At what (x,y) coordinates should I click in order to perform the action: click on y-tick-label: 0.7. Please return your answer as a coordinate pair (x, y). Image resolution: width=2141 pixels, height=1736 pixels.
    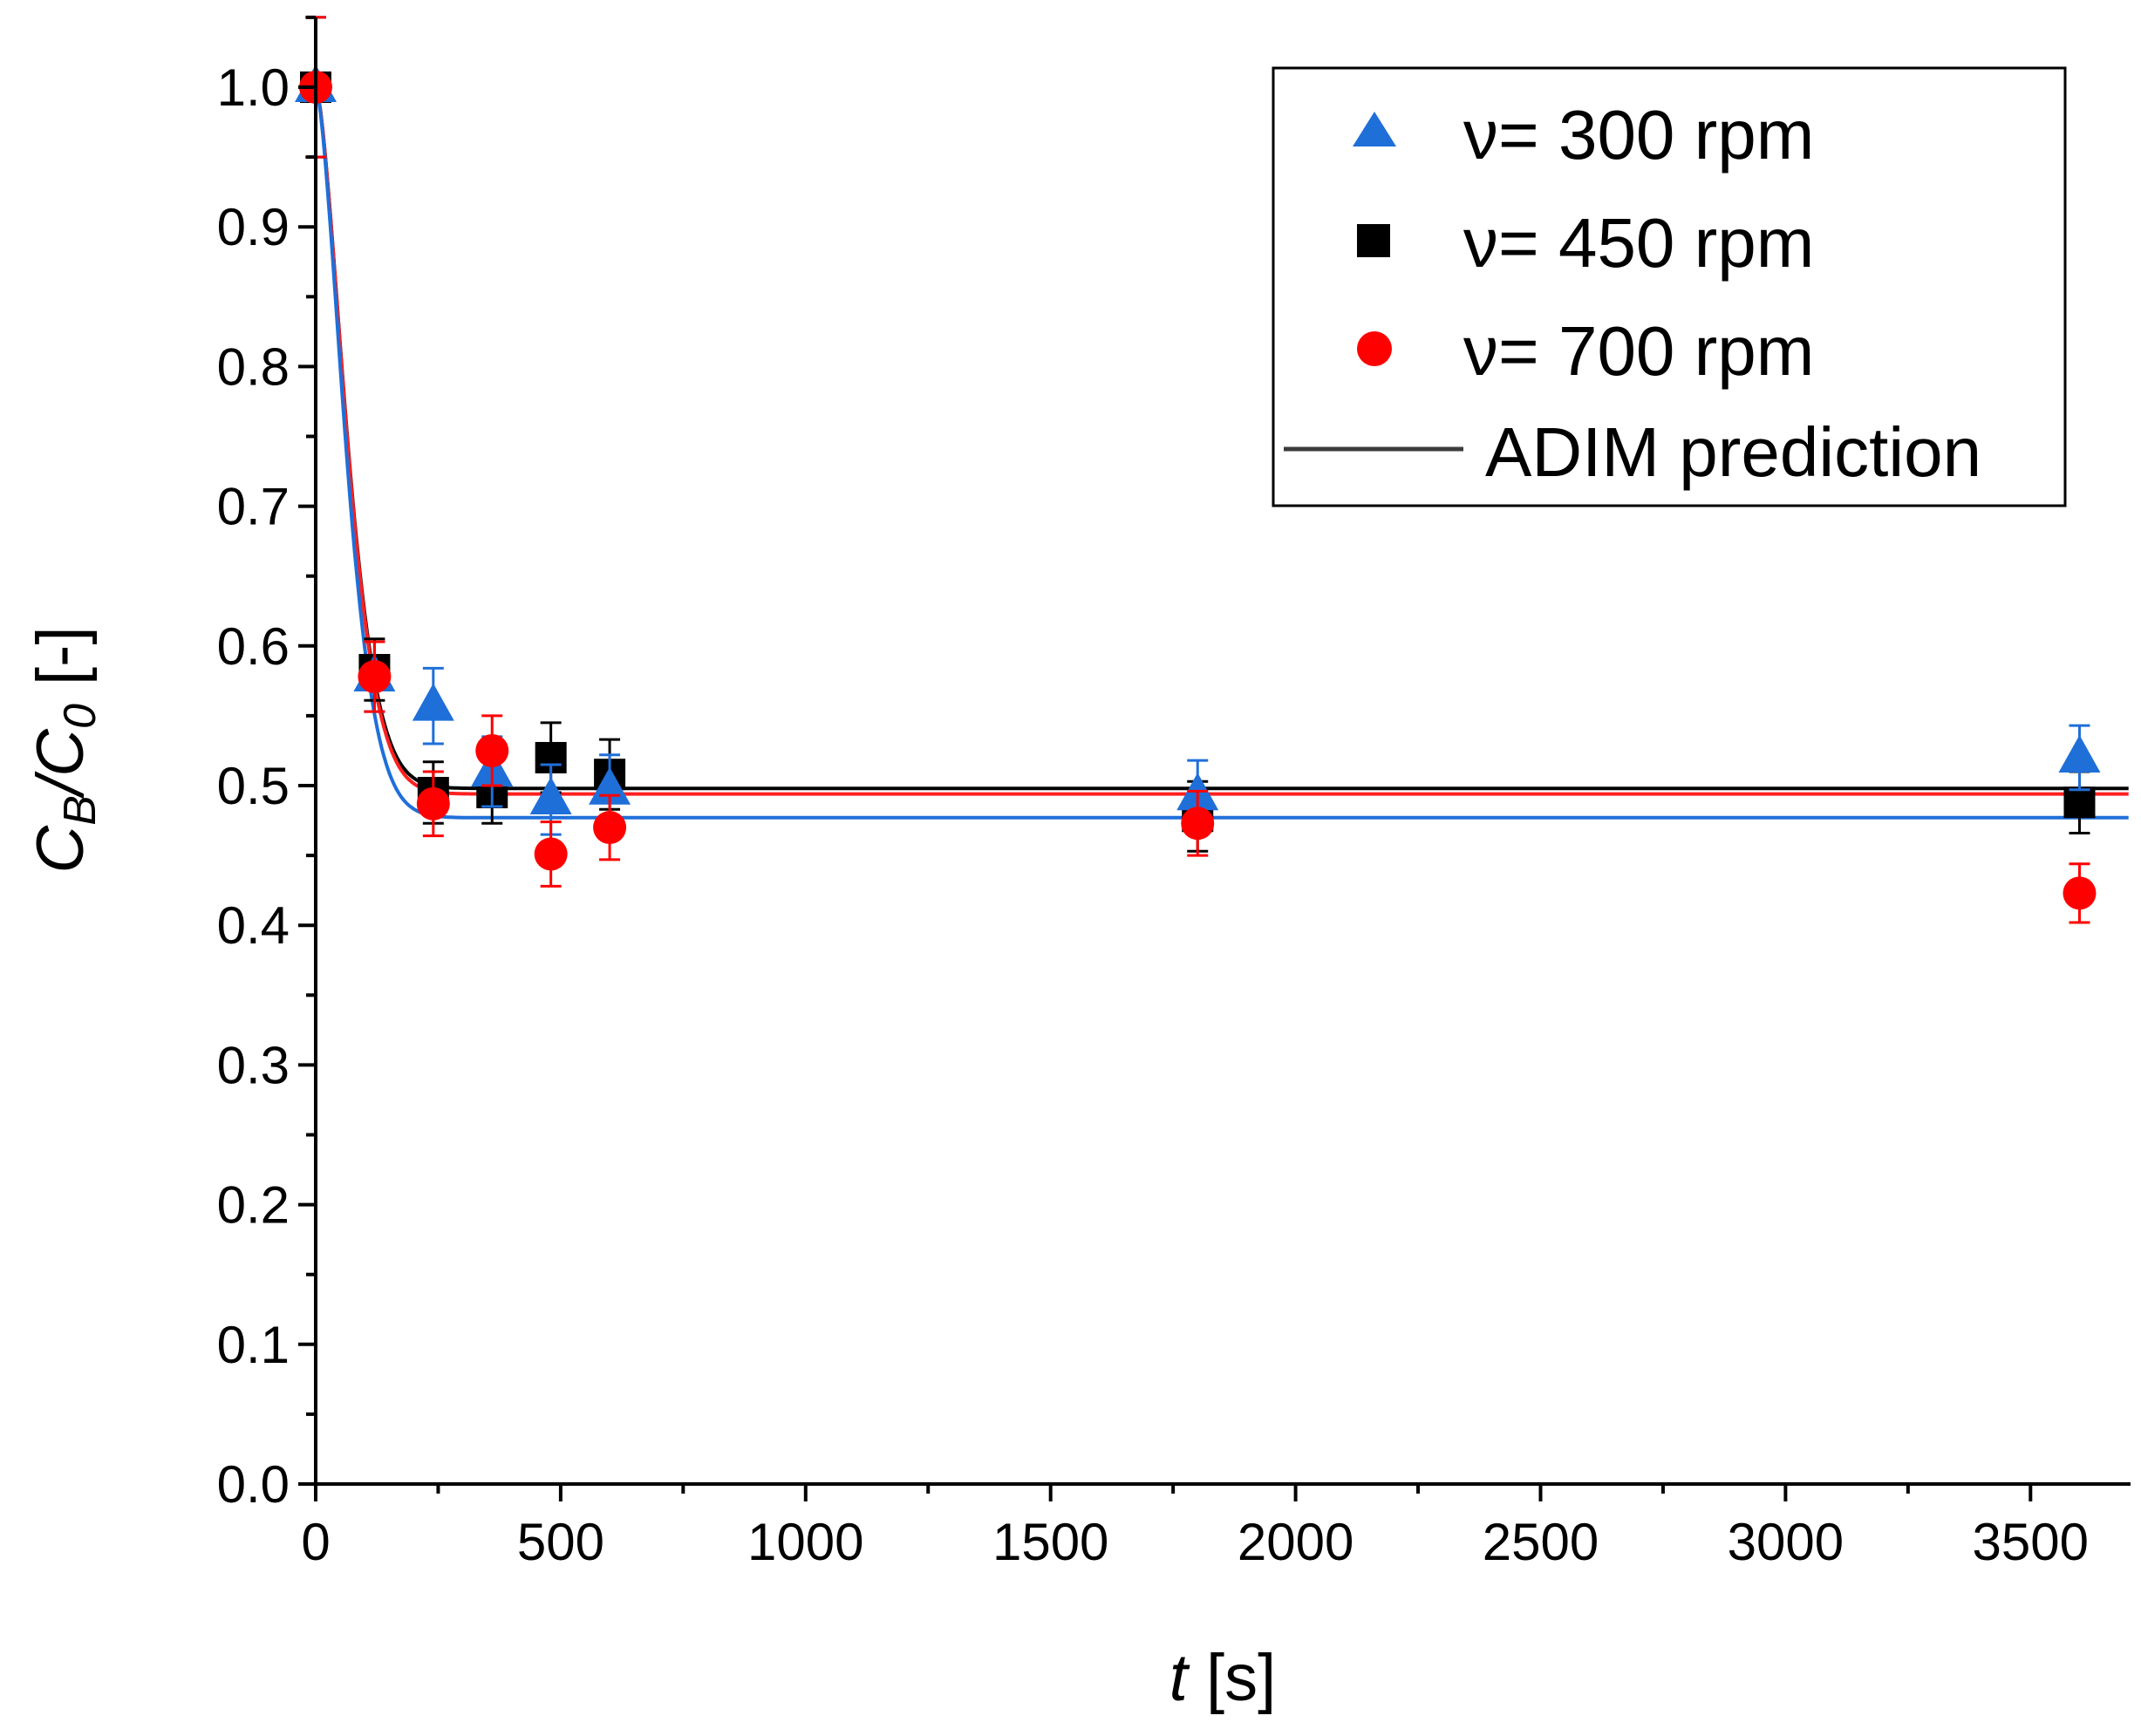
    Looking at the image, I should click on (253, 507).